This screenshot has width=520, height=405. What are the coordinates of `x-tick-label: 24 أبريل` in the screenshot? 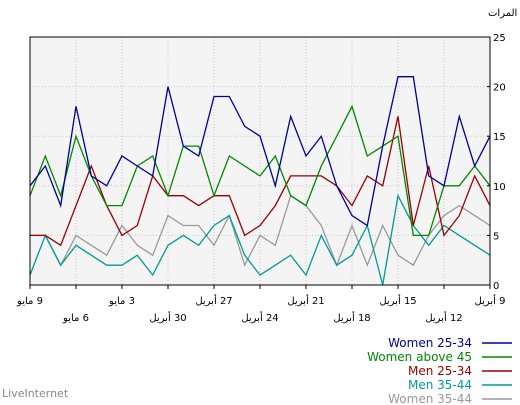 It's located at (259, 317).